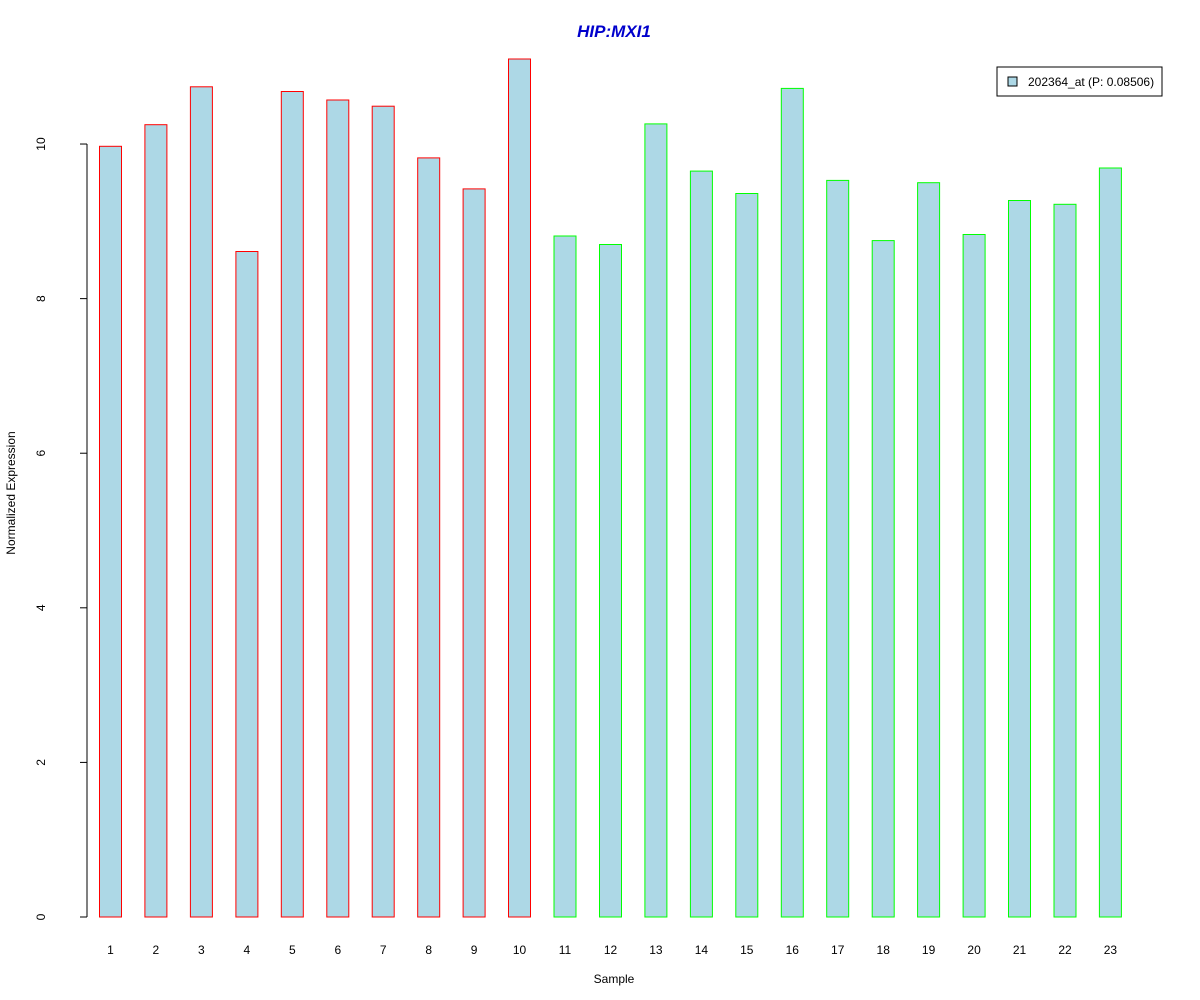 This screenshot has width=1200, height=1000. Describe the element at coordinates (614, 979) in the screenshot. I see `x-axis-label: Sample` at that location.